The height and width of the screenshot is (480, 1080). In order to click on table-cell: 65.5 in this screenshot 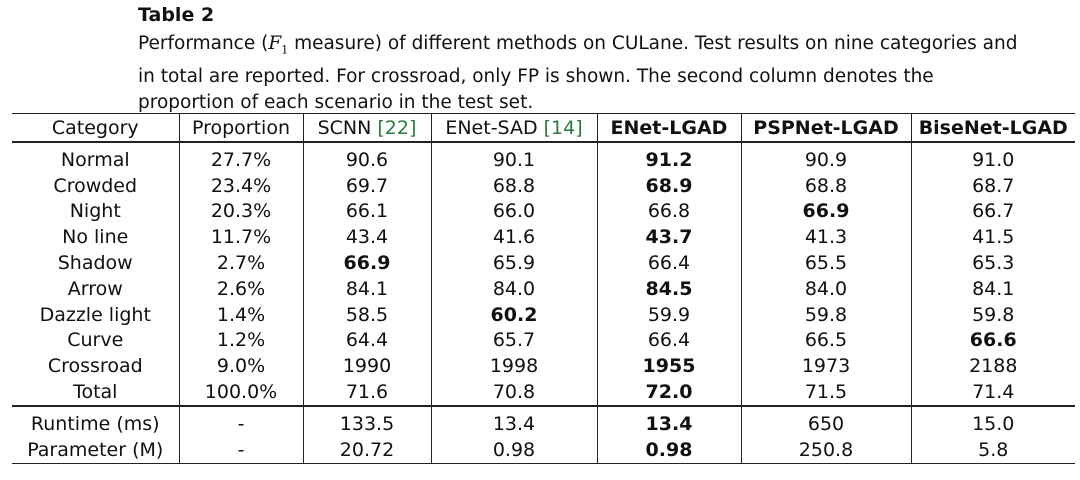, I will do `click(825, 263)`.